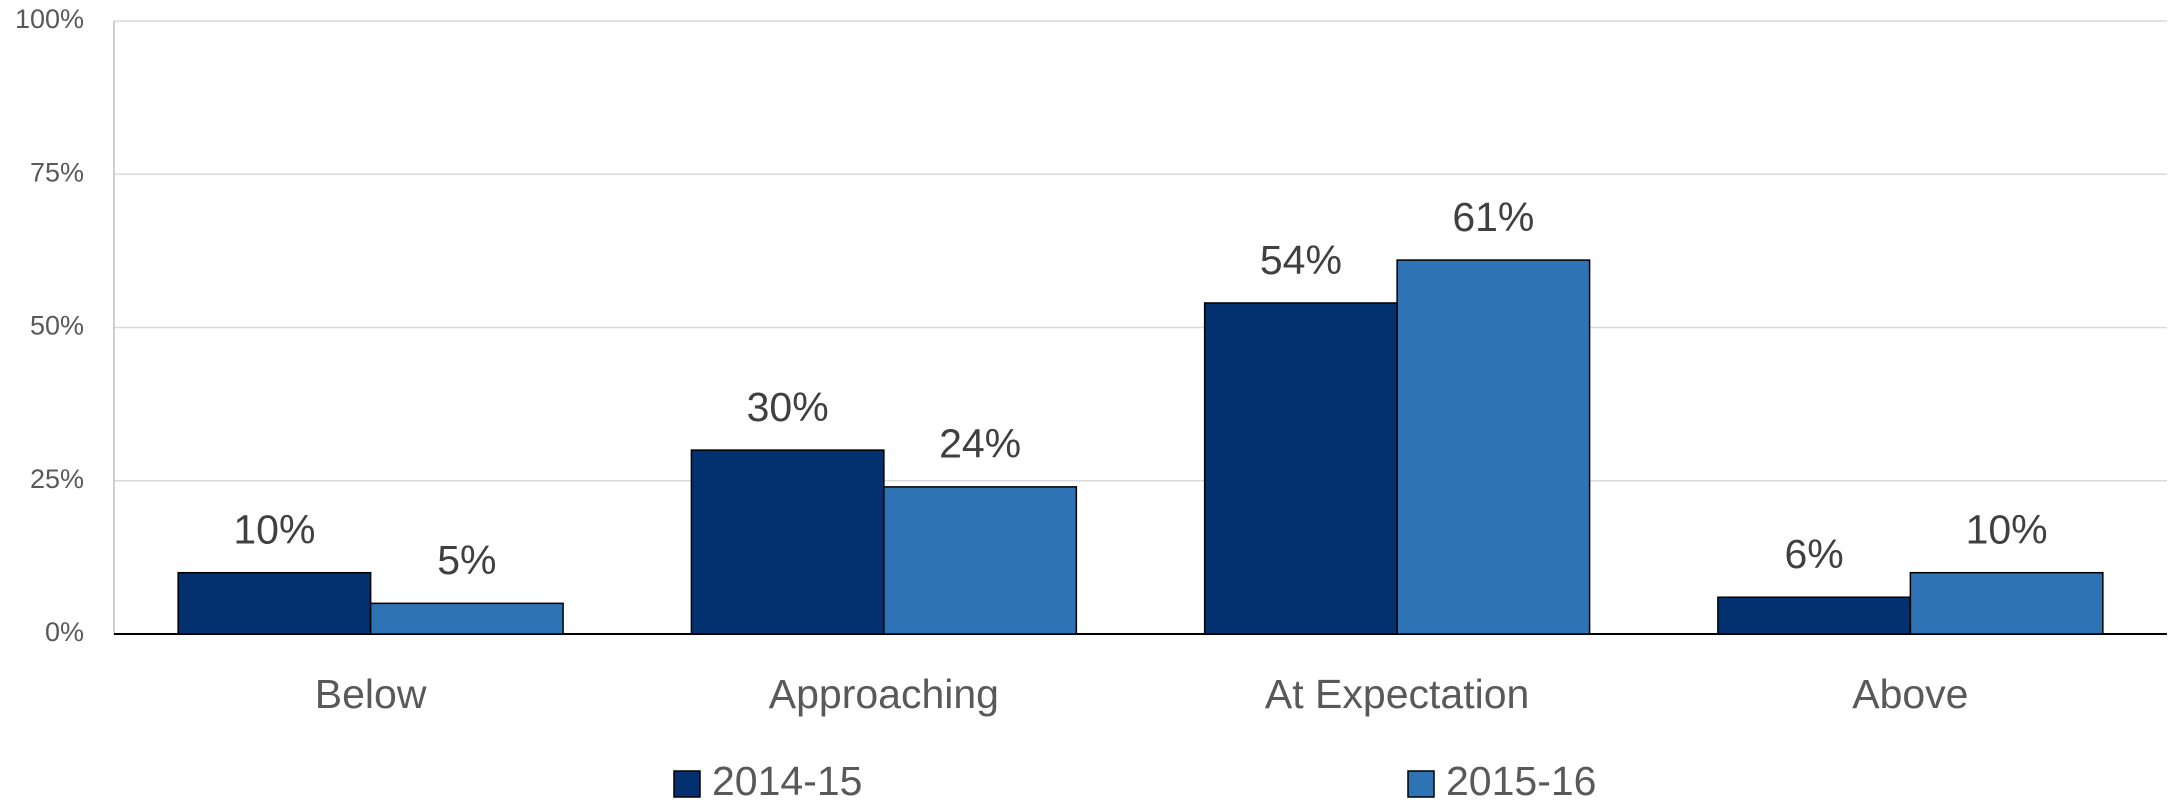 This screenshot has width=2171, height=802. Describe the element at coordinates (884, 694) in the screenshot. I see `x-tick-label: Approaching` at that location.